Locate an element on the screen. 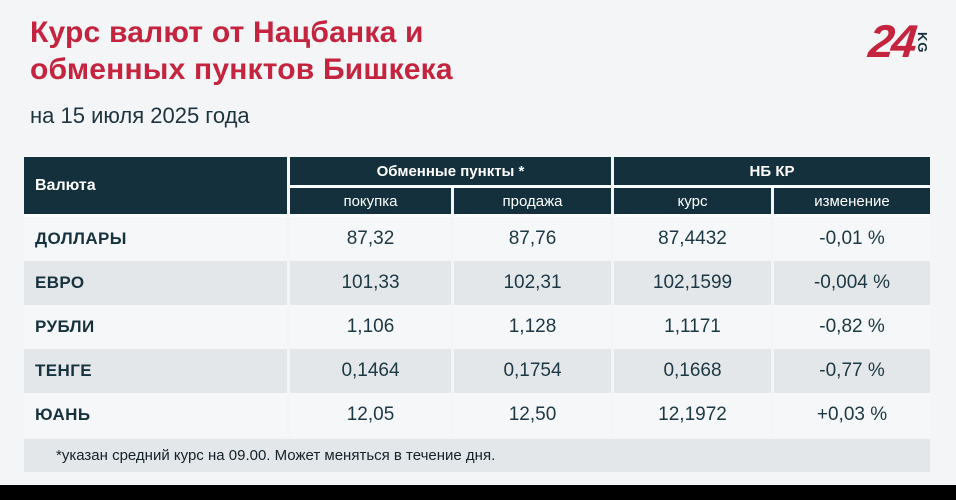 The width and height of the screenshot is (956, 500). header-sell: продажа is located at coordinates (532, 202).